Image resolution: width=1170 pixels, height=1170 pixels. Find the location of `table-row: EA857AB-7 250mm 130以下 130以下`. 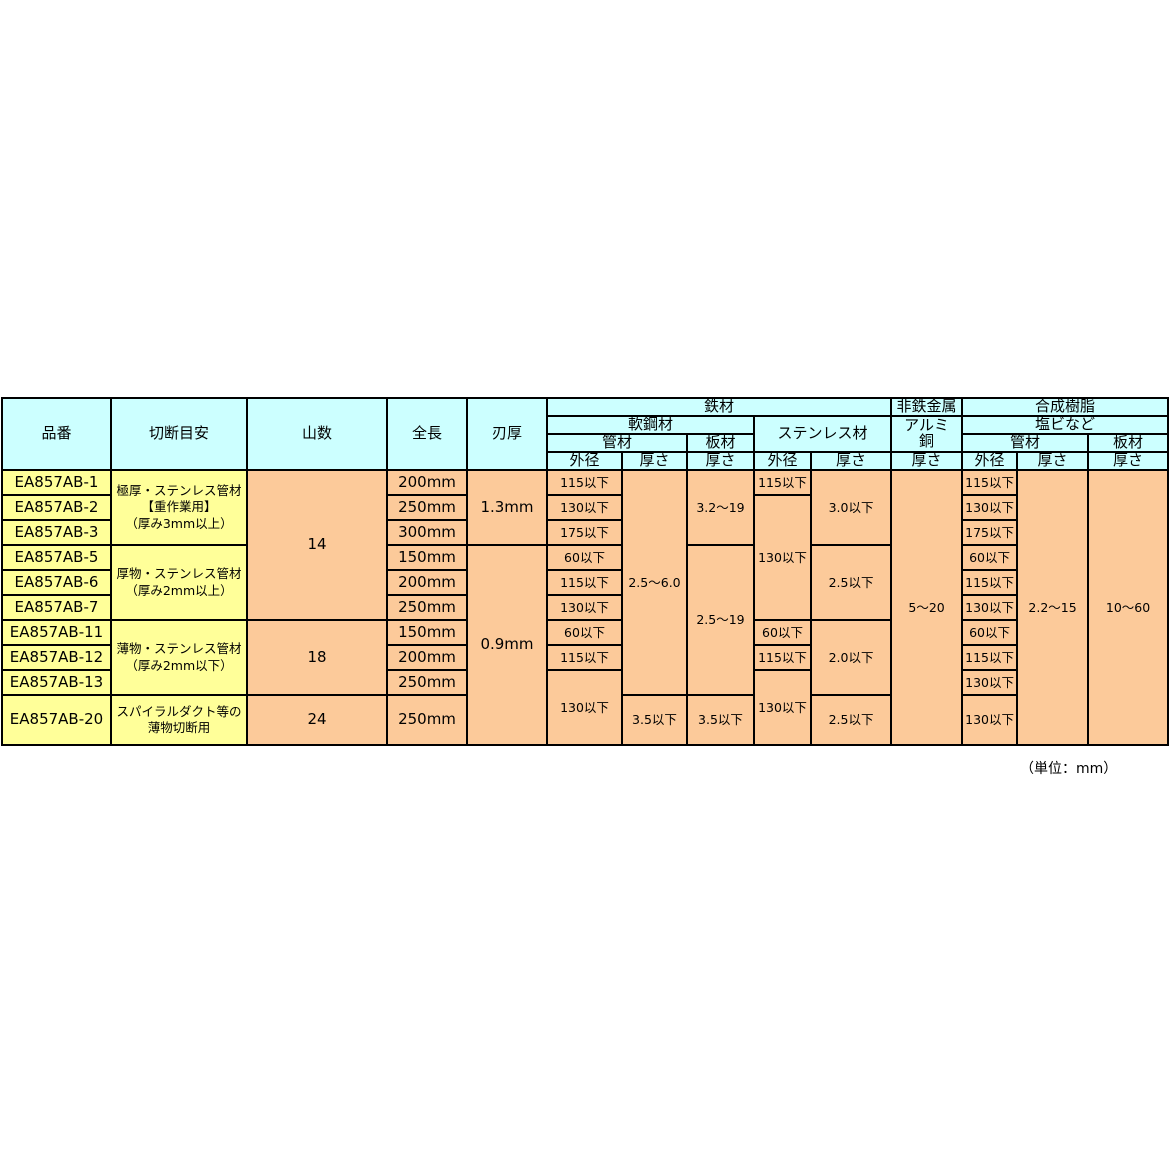

table-row: EA857AB-7 250mm 130以下 130以下 is located at coordinates (584, 607).